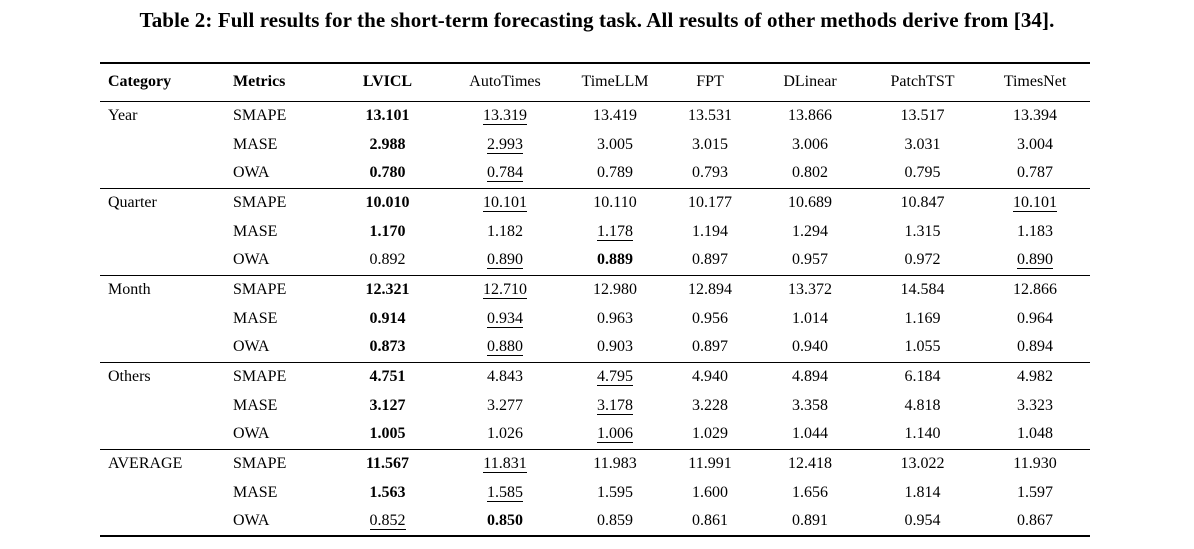 The image size is (1194, 549). What do you see at coordinates (615, 115) in the screenshot?
I see `cell-year-smape-timellm: 13.419` at bounding box center [615, 115].